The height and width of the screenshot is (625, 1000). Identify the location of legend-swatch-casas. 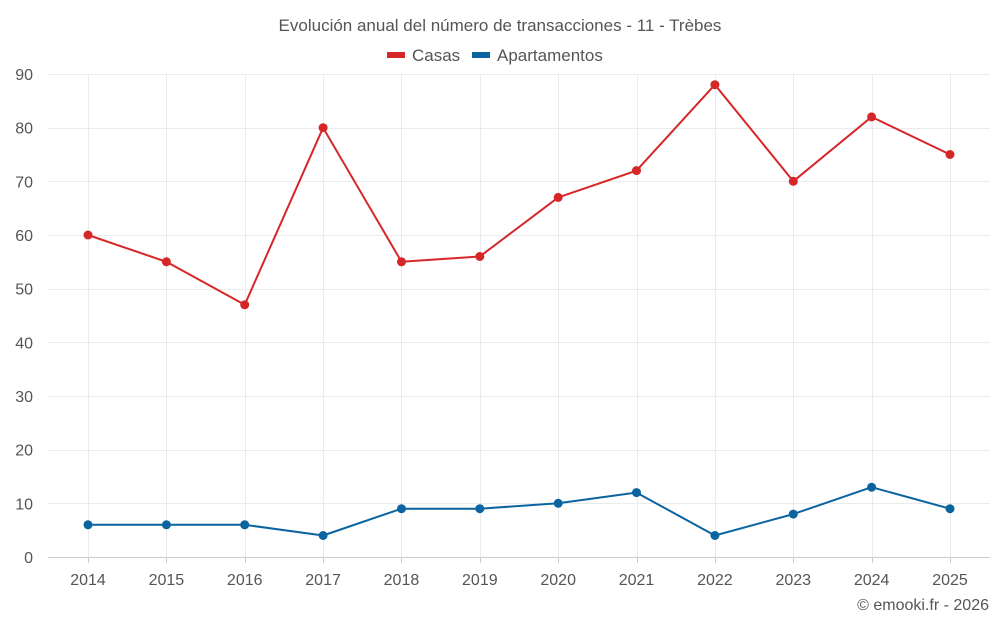
(396, 55).